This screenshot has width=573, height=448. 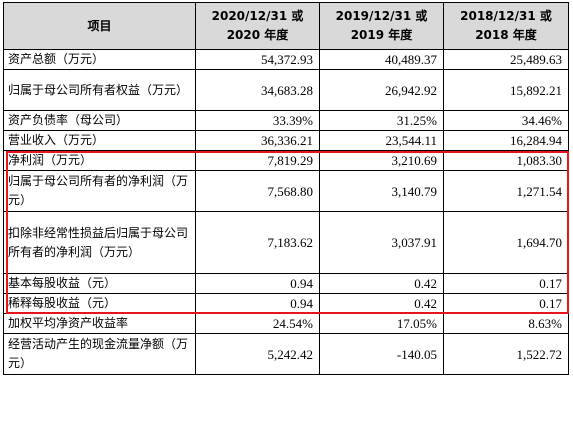 What do you see at coordinates (381, 354) in the screenshot?
I see `cell-2019: -140.05` at bounding box center [381, 354].